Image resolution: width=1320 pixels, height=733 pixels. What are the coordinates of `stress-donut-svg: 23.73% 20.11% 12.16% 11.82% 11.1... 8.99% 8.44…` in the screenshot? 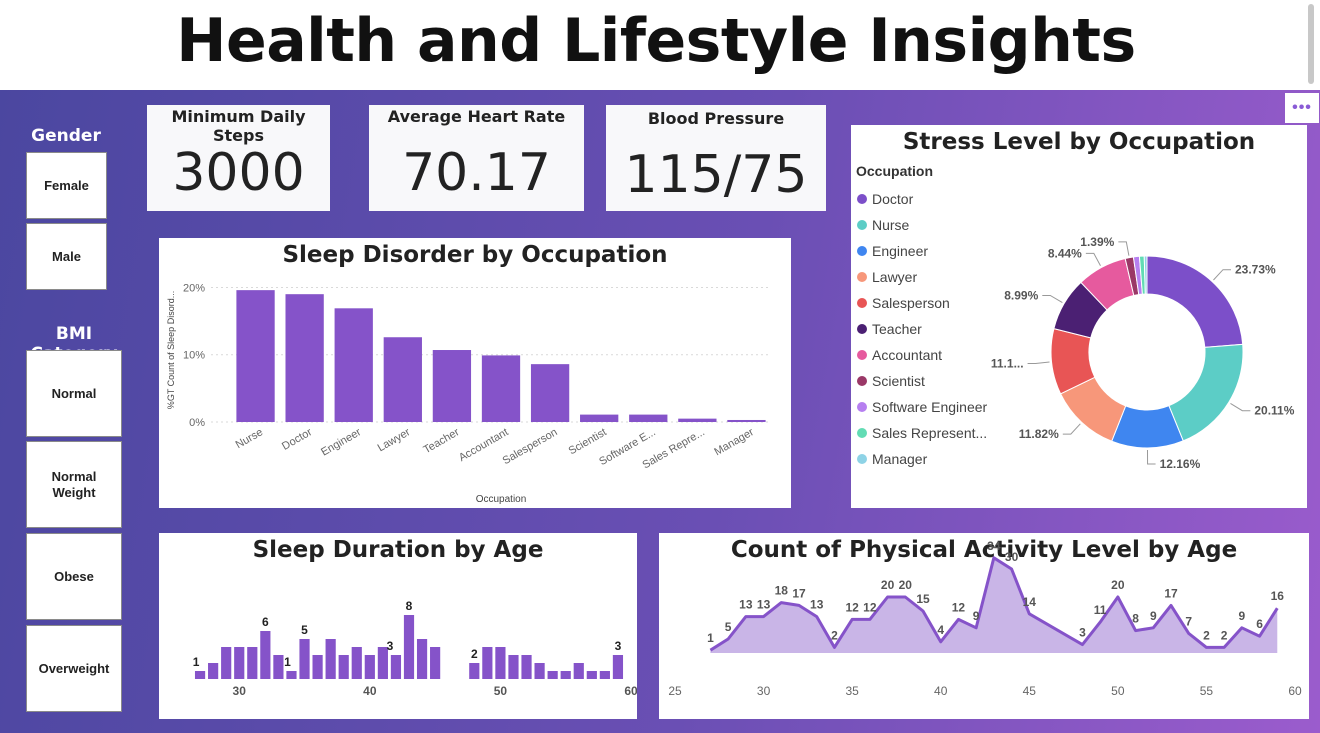 It's located at (1143, 353).